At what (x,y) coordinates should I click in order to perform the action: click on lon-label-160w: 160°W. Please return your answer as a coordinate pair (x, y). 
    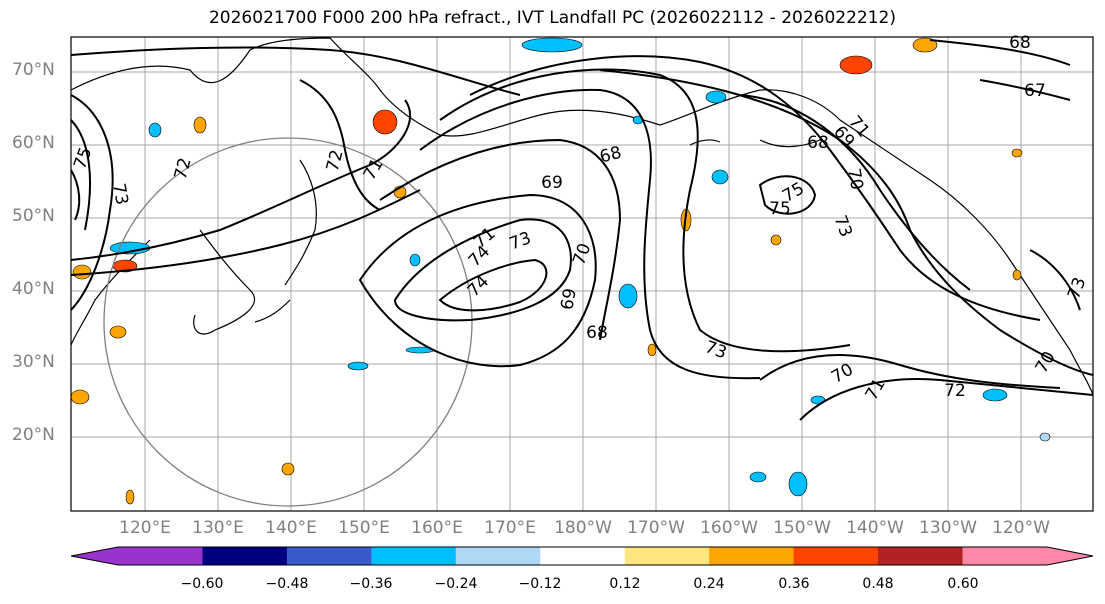
    Looking at the image, I should click on (729, 528).